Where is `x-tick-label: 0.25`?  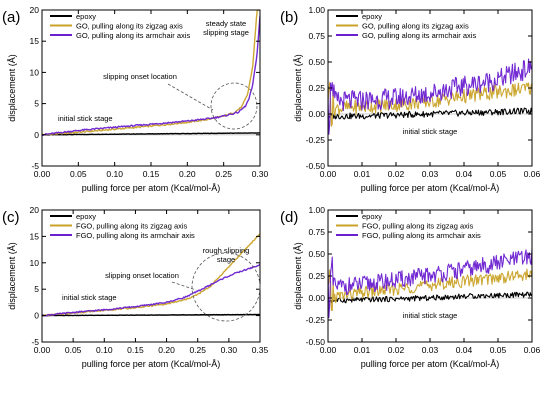
x-tick-label: 0.25 is located at coordinates (223, 174).